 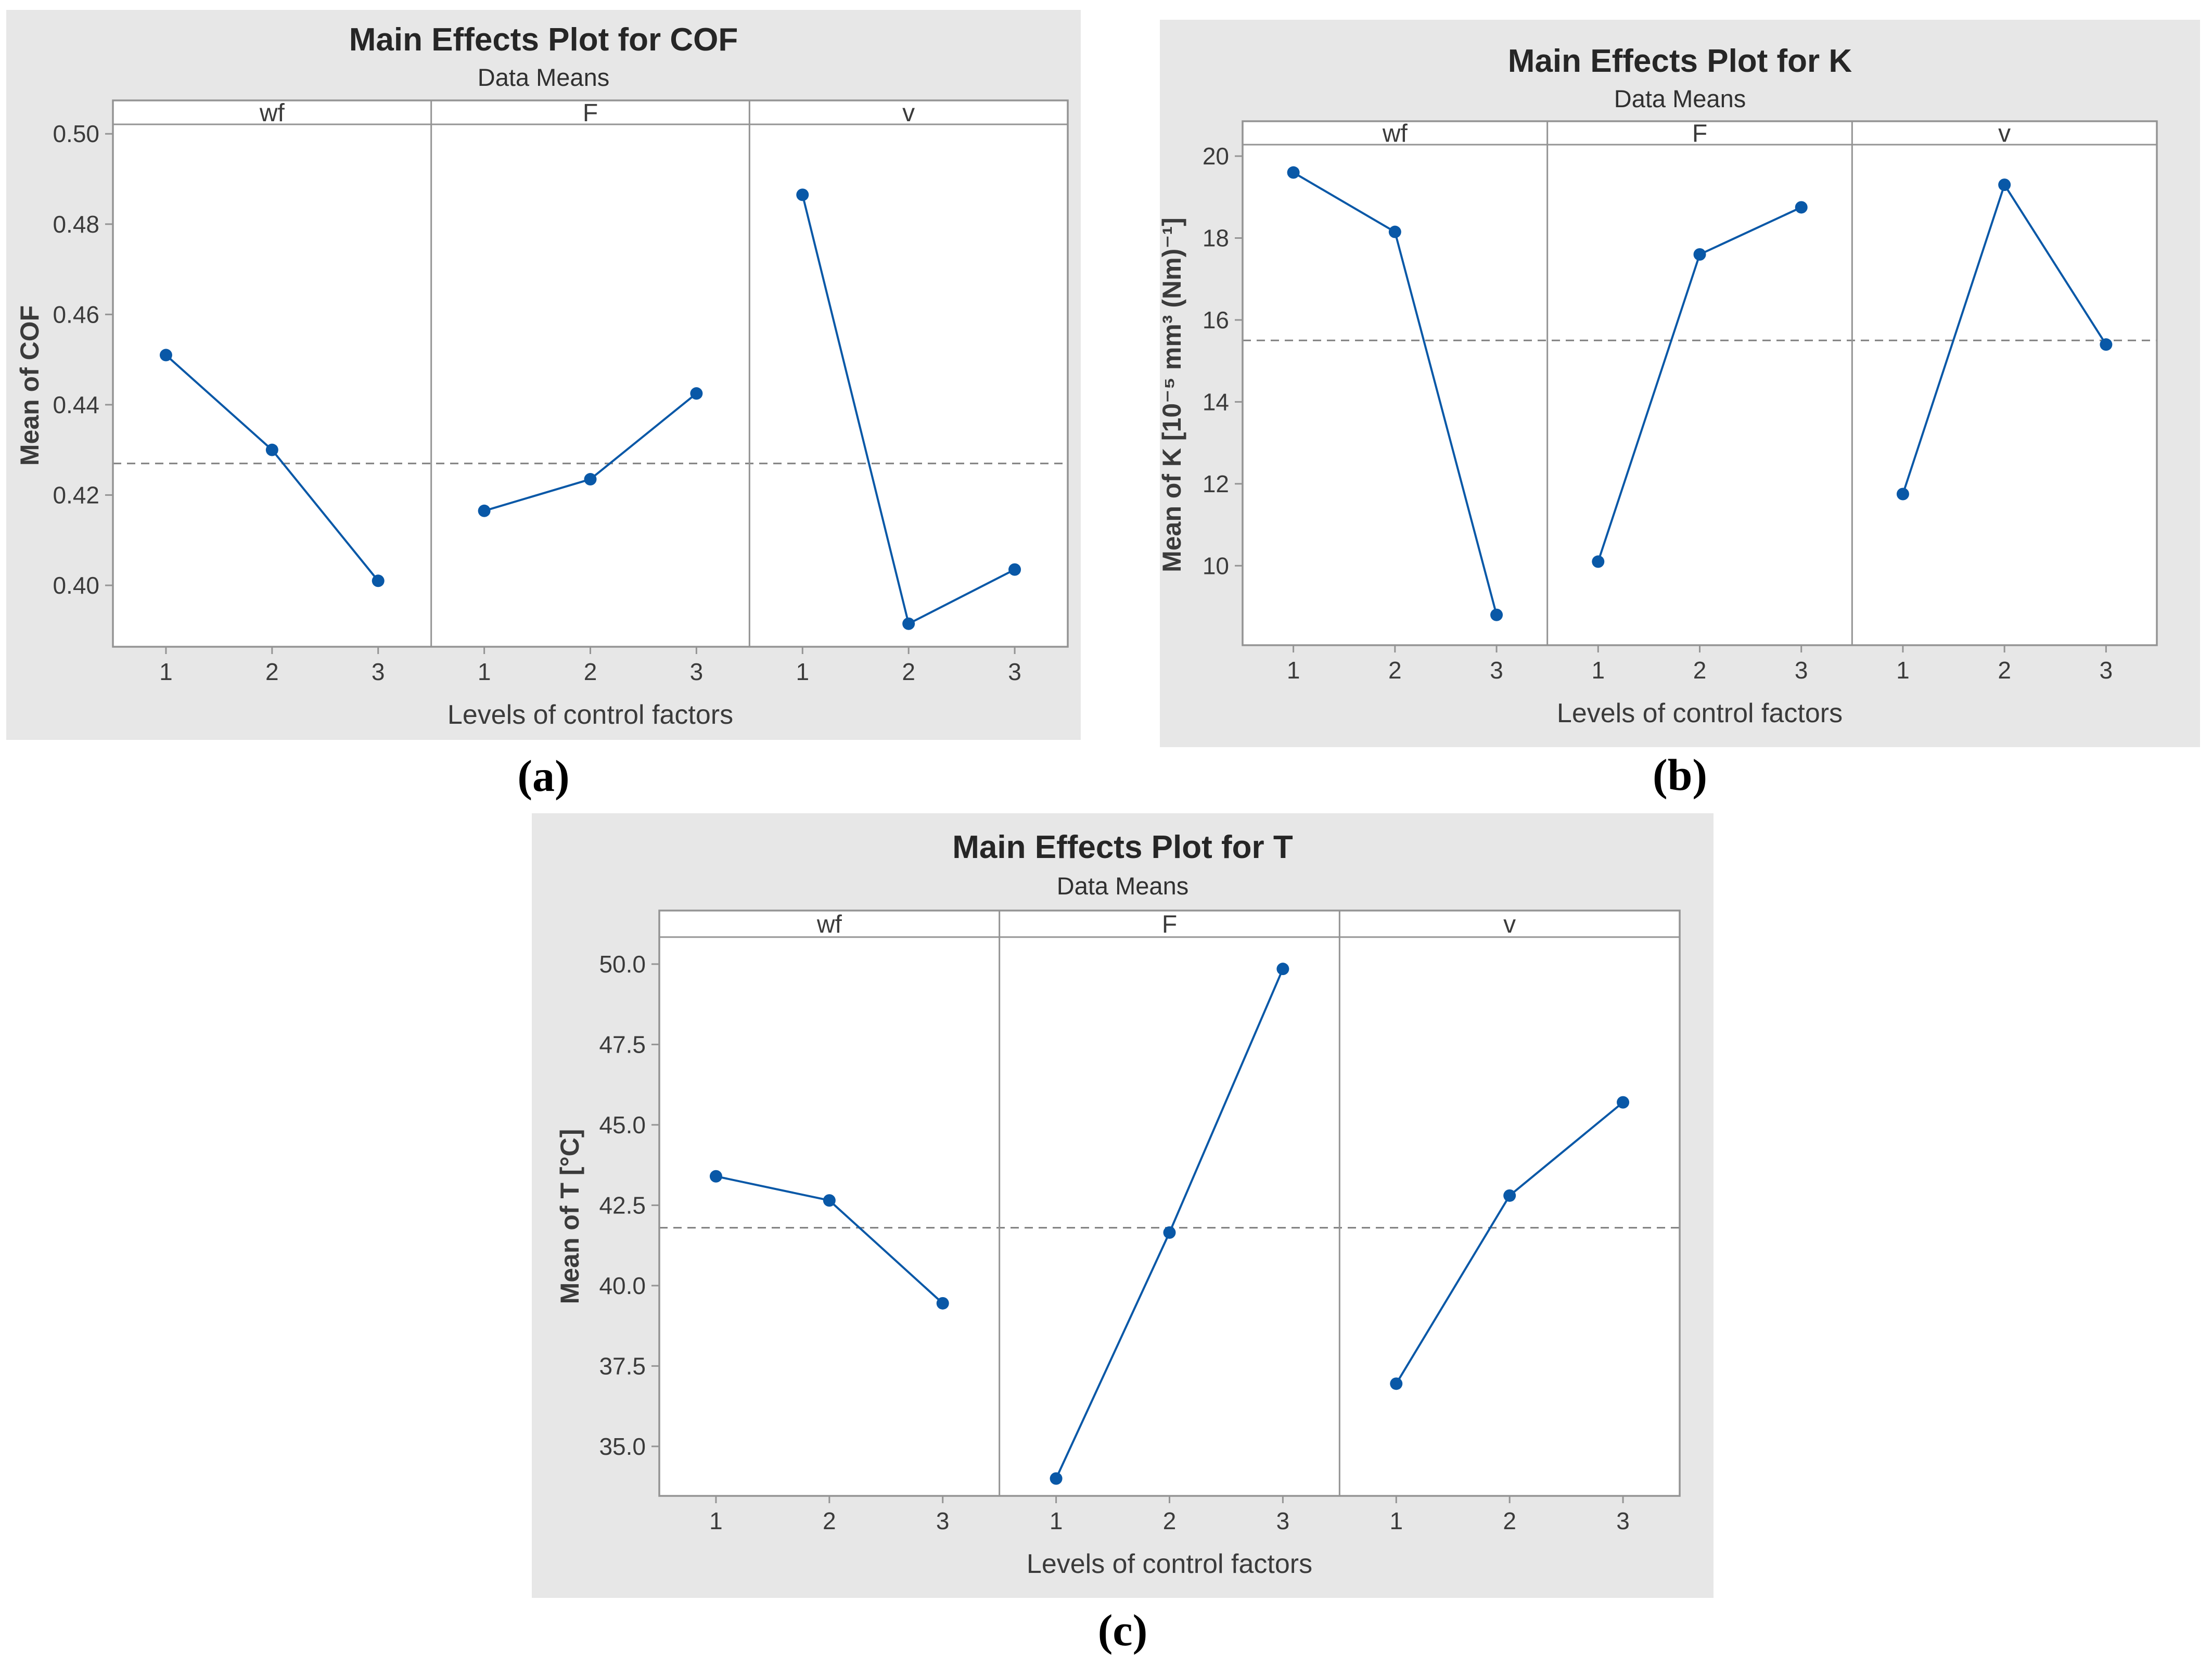 What do you see at coordinates (1173, 394) in the screenshot?
I see `y-axis-label: Mean of K [10⁻⁵ mm³ (Nm)⁻¹]` at bounding box center [1173, 394].